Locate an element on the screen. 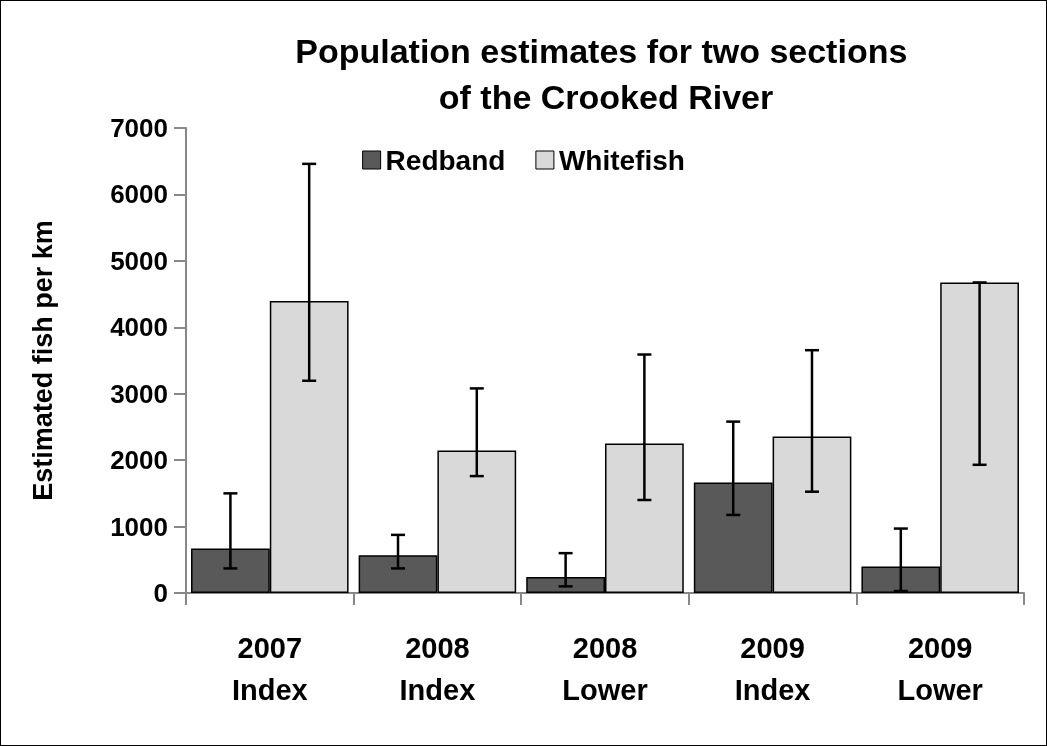  x-tick-label: 2009 Index is located at coordinates (772, 669).